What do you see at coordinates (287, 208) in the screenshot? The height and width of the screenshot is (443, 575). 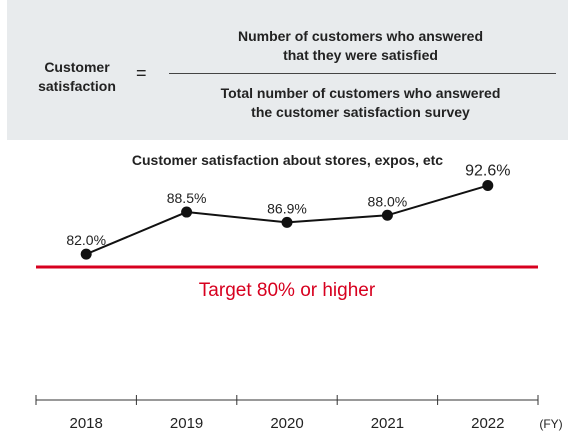 I see `data-label-2020: 86.9%` at bounding box center [287, 208].